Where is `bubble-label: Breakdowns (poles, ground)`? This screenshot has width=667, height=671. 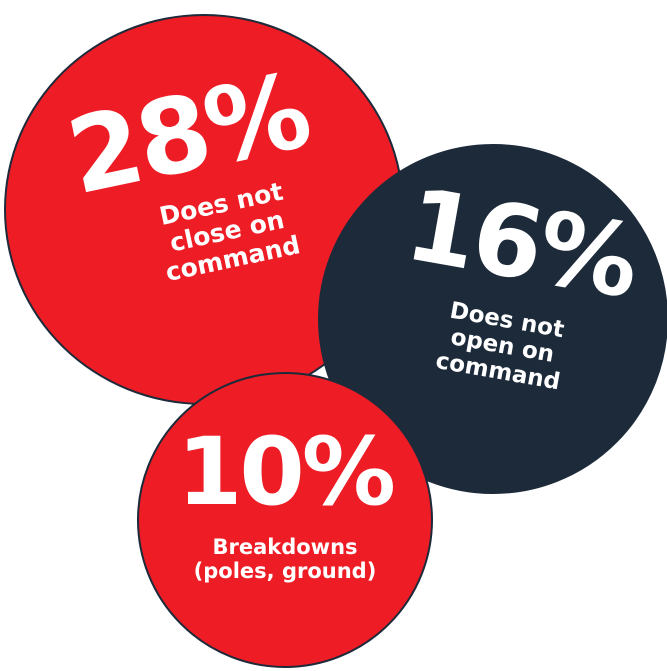 bubble-label: Breakdowns (poles, ground) is located at coordinates (285, 559).